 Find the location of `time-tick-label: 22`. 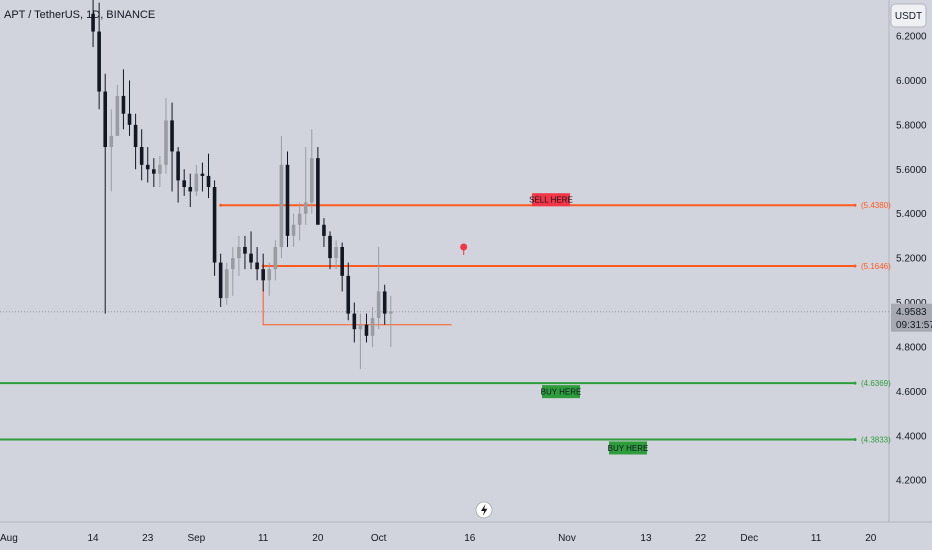

time-tick-label: 22 is located at coordinates (701, 538).